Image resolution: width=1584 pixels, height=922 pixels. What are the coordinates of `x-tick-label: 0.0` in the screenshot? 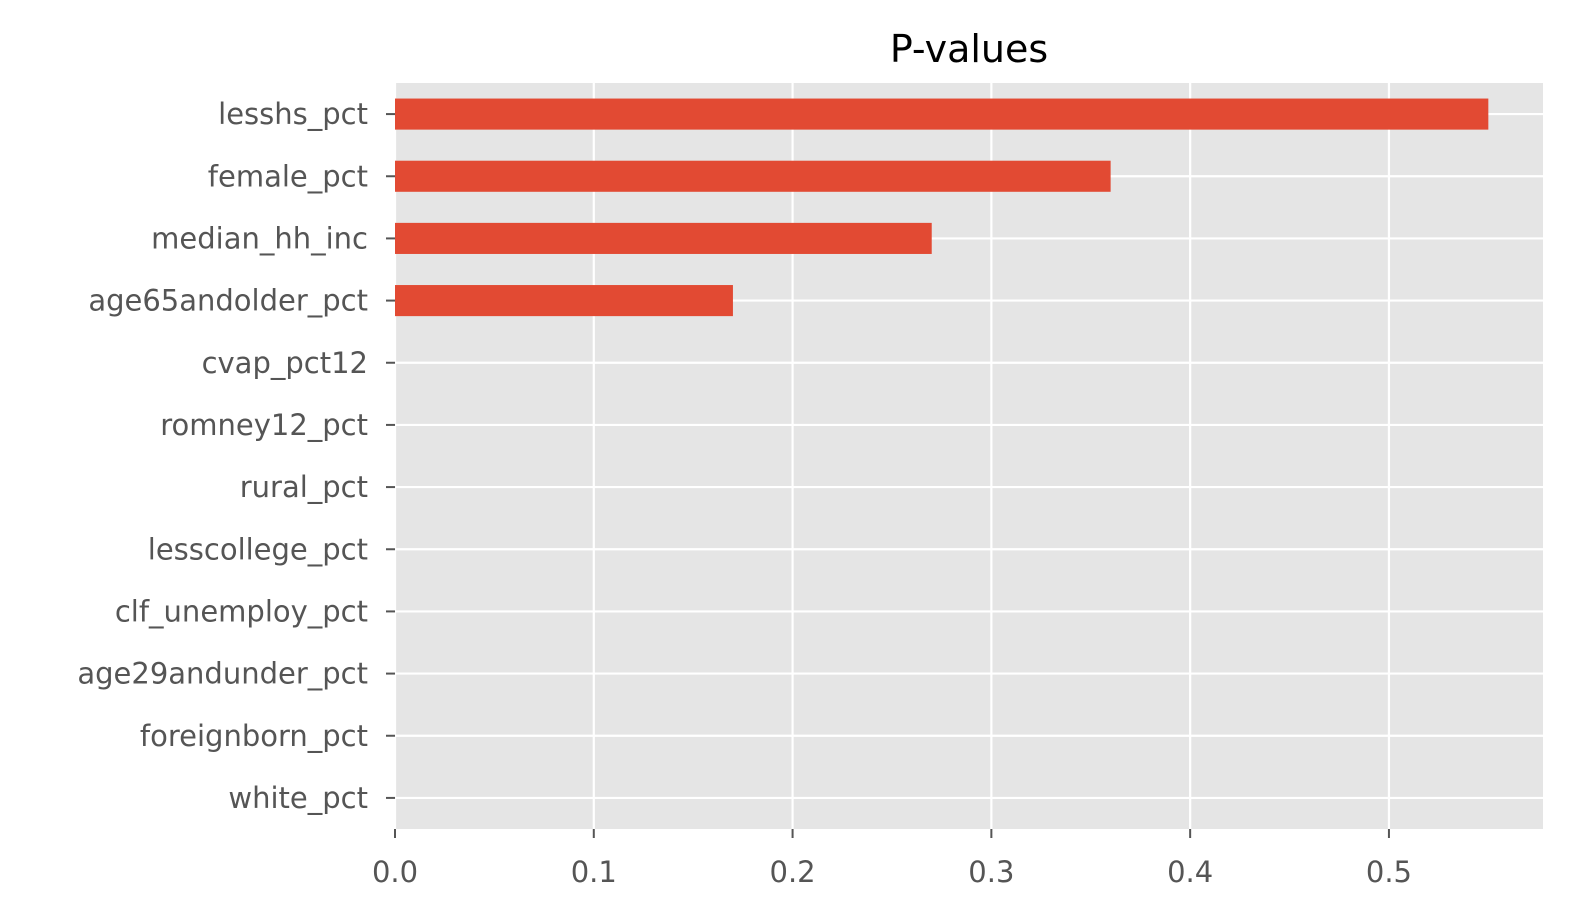 It's located at (395, 872).